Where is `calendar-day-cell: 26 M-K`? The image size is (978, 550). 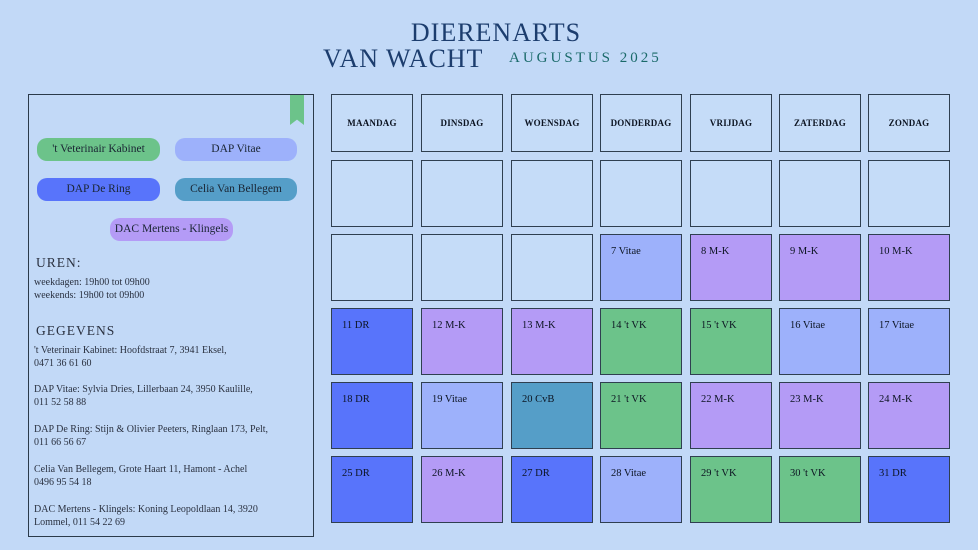
calendar-day-cell: 26 M-K is located at coordinates (462, 489).